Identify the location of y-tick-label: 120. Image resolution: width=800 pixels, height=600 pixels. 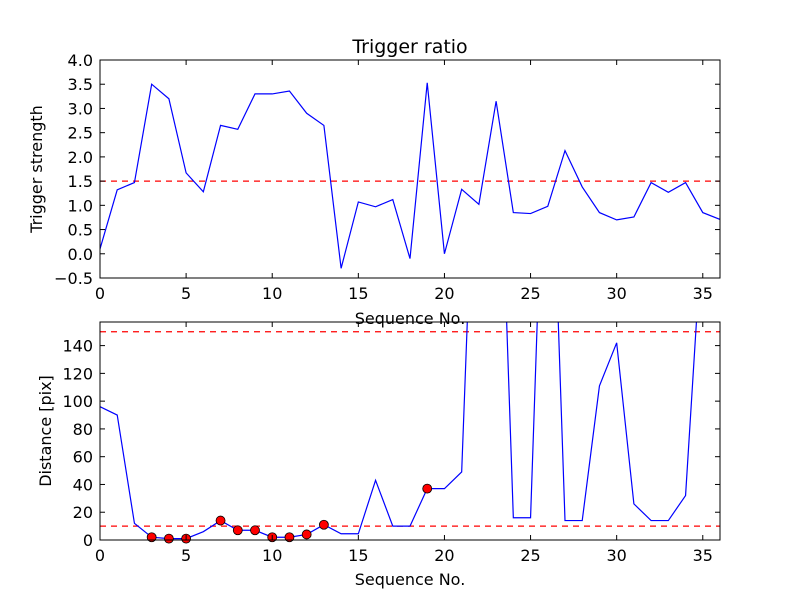
(77, 373).